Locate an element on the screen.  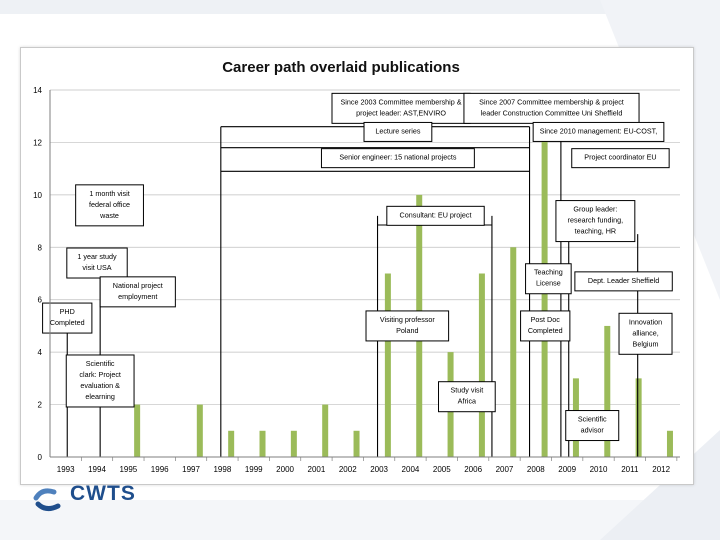
x-tick-label: 2003 is located at coordinates (379, 469).